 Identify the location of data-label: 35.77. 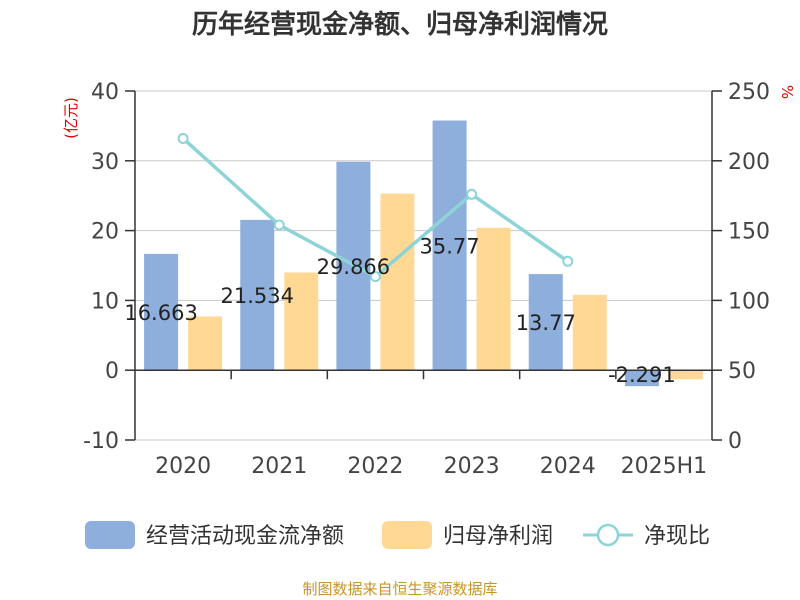
(450, 246).